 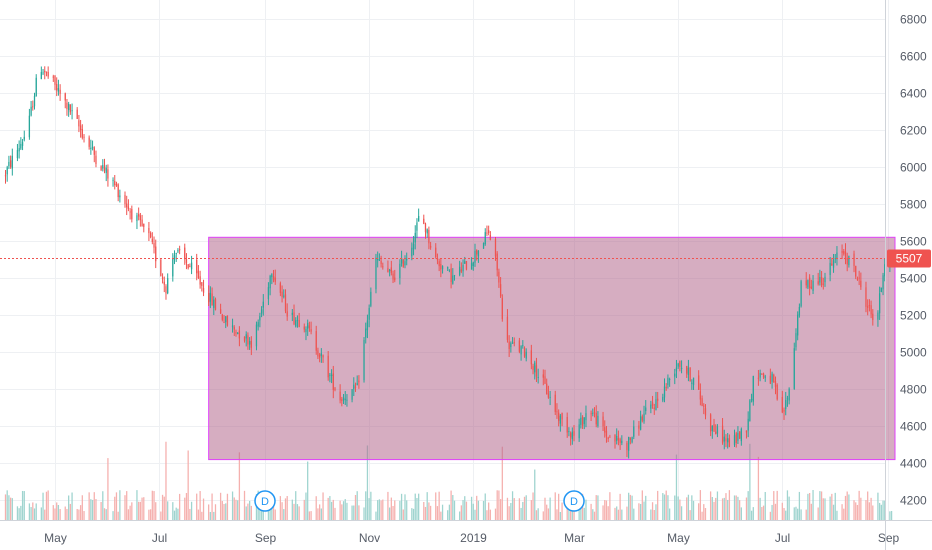 What do you see at coordinates (909, 258) in the screenshot?
I see `last-price-badge` at bounding box center [909, 258].